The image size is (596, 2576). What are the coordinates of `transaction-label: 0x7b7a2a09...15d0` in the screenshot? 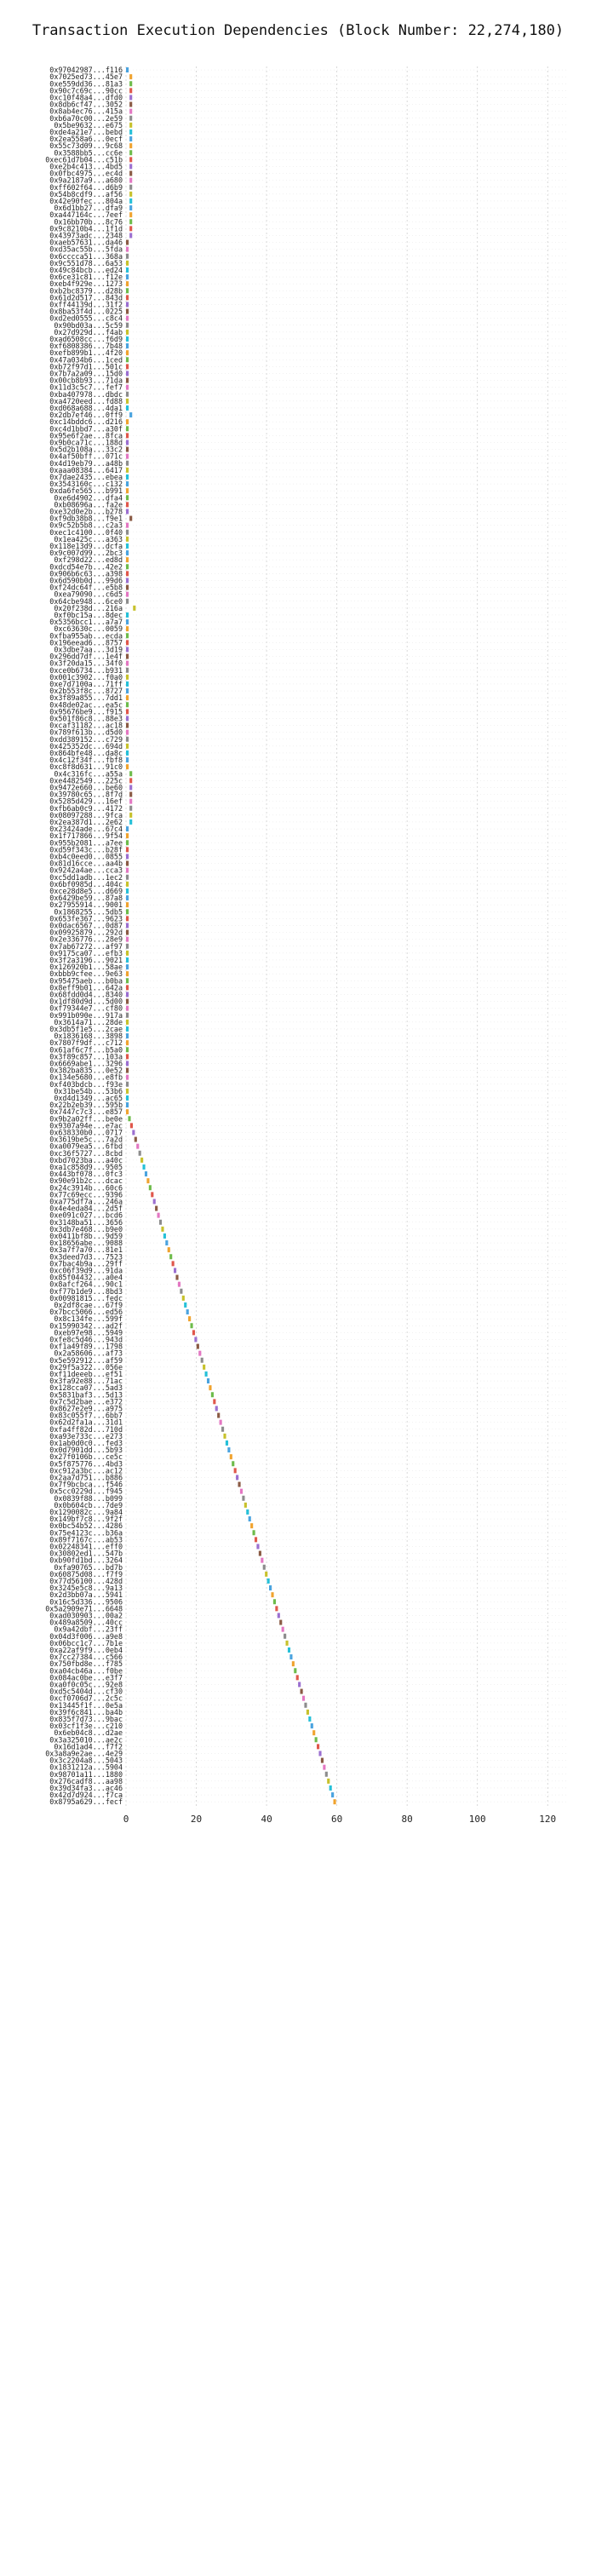 It's located at (86, 373).